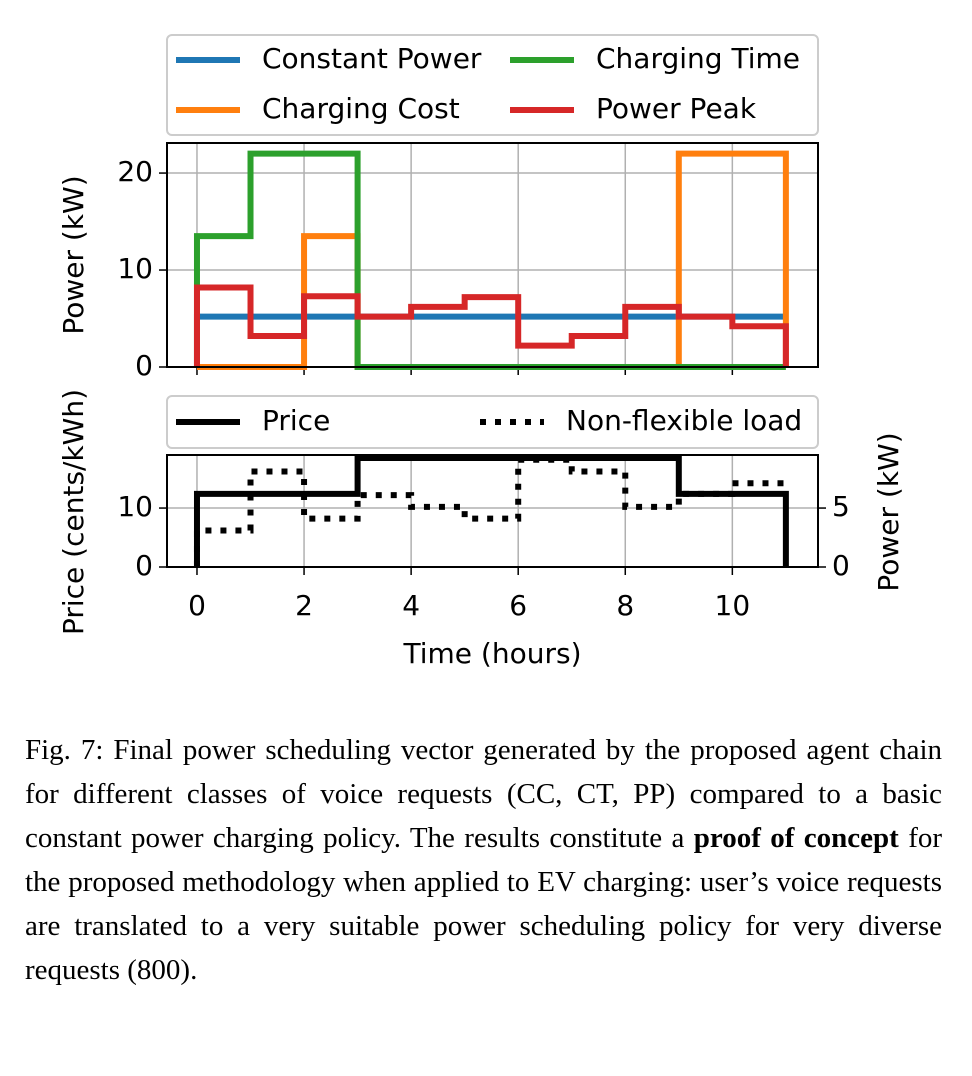  What do you see at coordinates (733, 605) in the screenshot?
I see `x-tick-label: 10` at bounding box center [733, 605].